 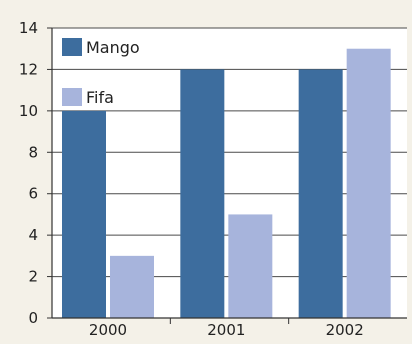 I want to click on y-tick-label: 14, so click(x=28, y=28).